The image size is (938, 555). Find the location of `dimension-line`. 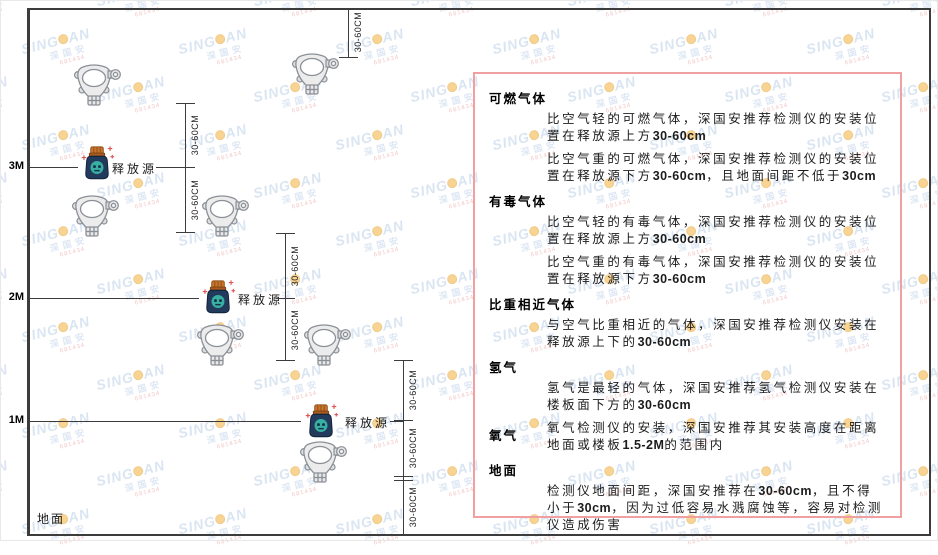

dimension-line is located at coordinates (348, 32).